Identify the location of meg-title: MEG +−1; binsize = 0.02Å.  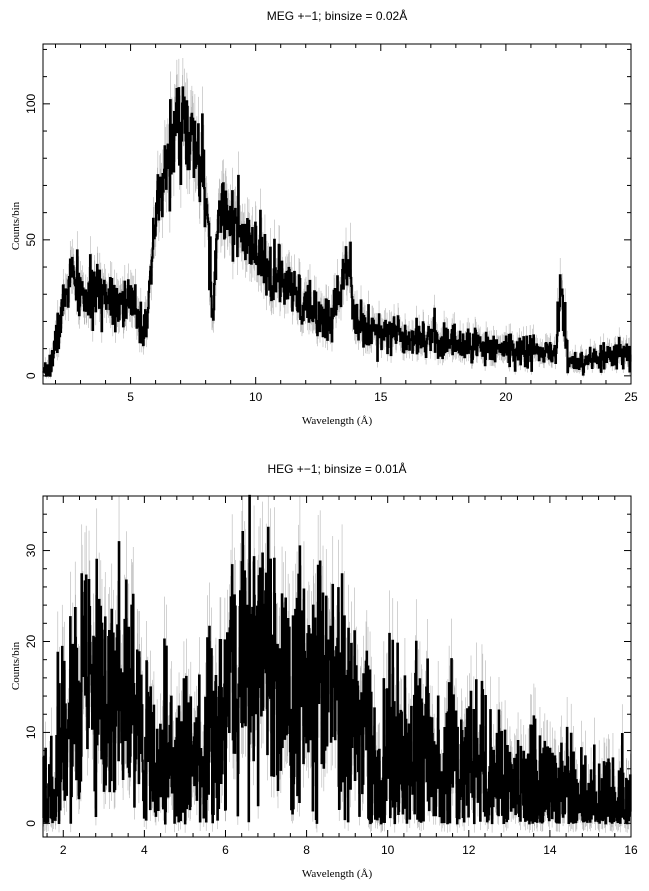
(337, 15).